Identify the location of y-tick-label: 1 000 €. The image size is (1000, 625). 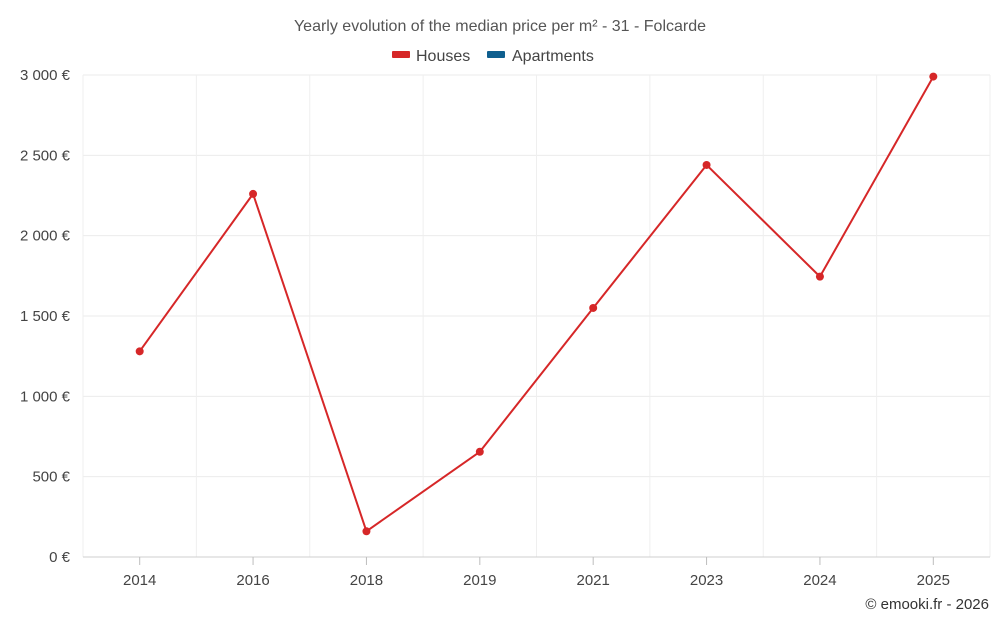
(45, 396).